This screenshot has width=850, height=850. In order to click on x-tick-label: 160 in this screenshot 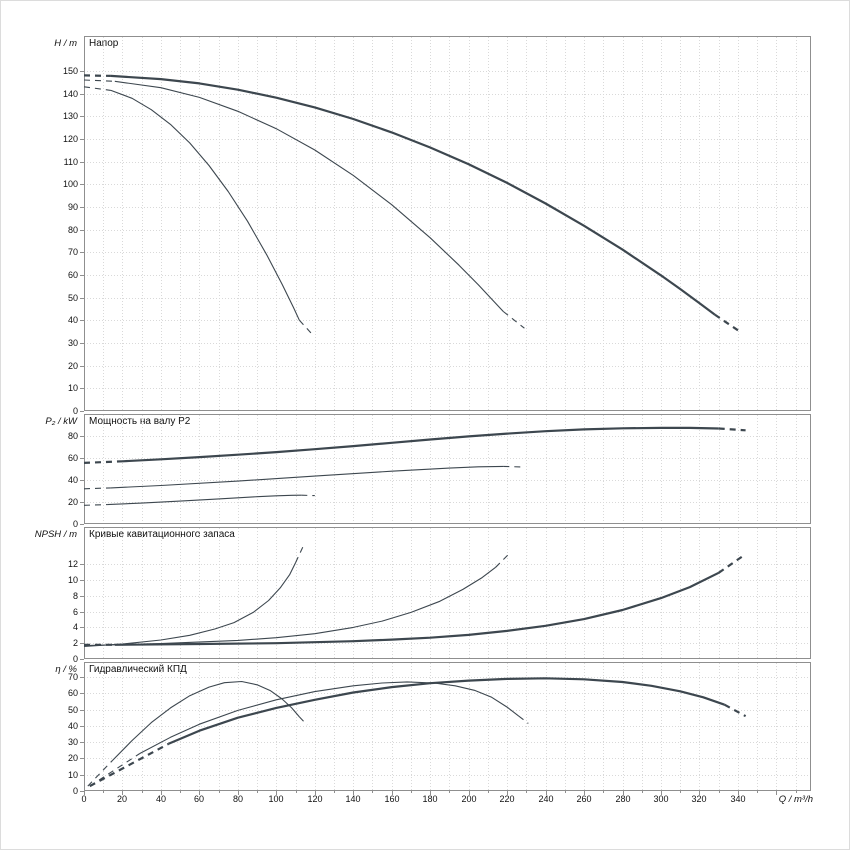, I will do `click(392, 799)`.